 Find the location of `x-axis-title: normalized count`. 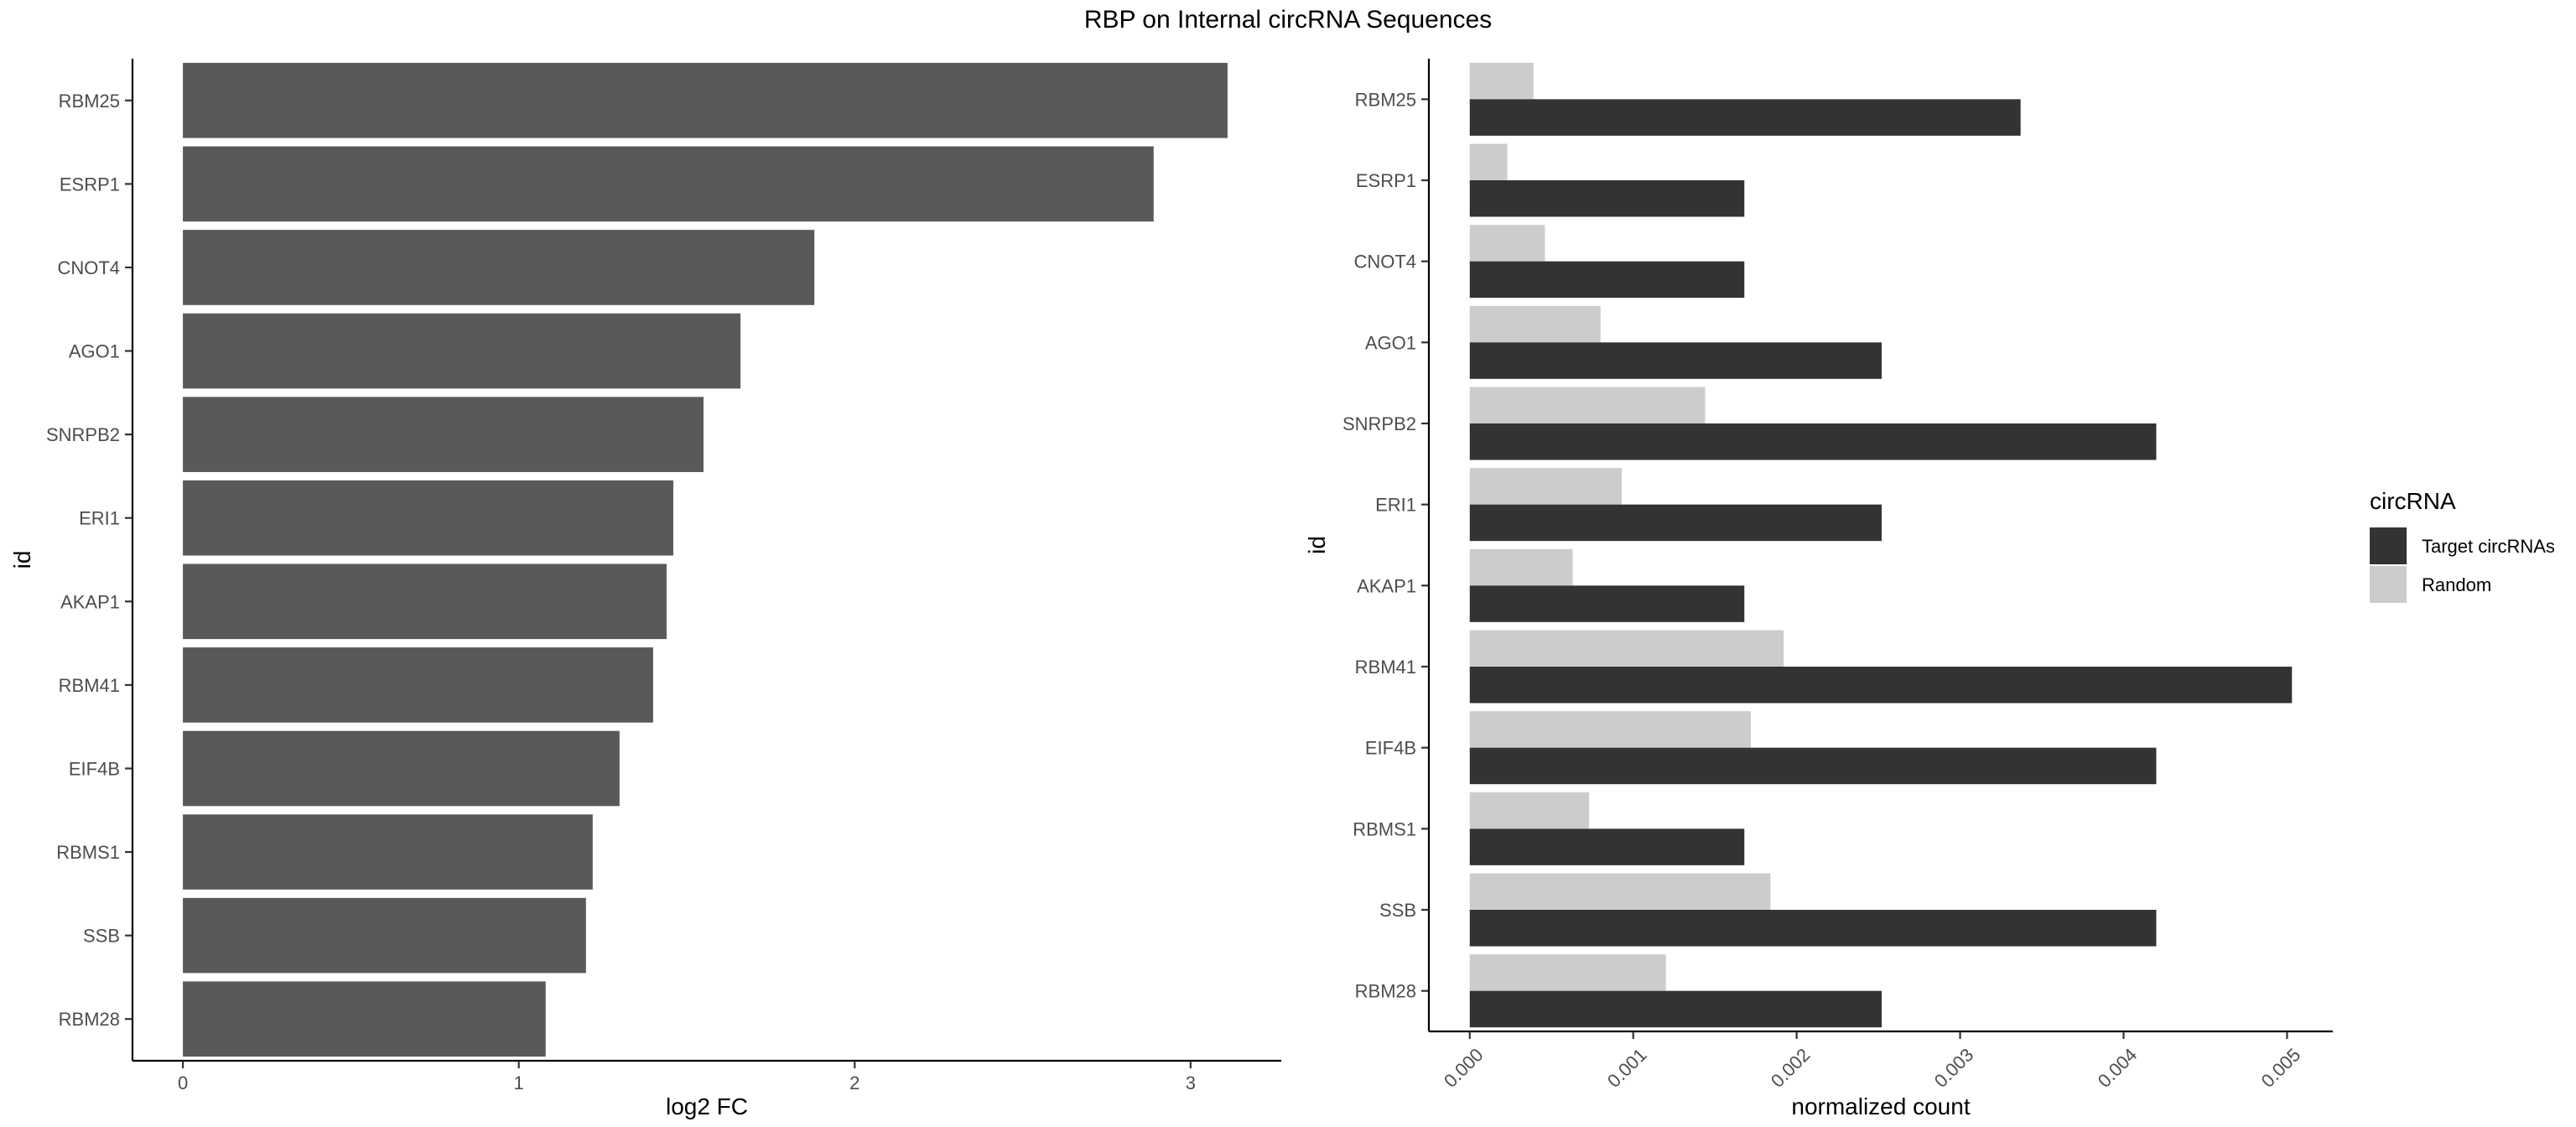

x-axis-title: normalized count is located at coordinates (1881, 1106).